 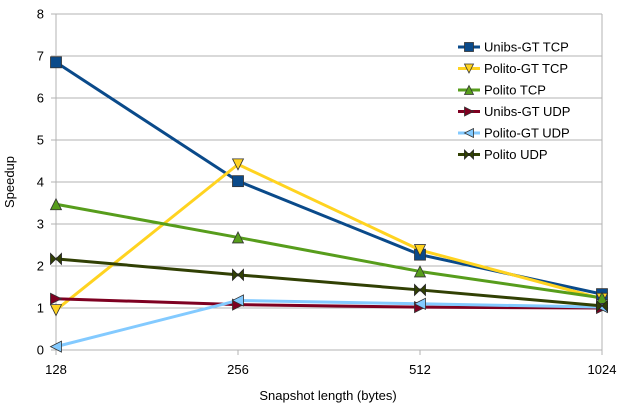 I want to click on legend-item: Polito TCP, so click(x=502, y=90).